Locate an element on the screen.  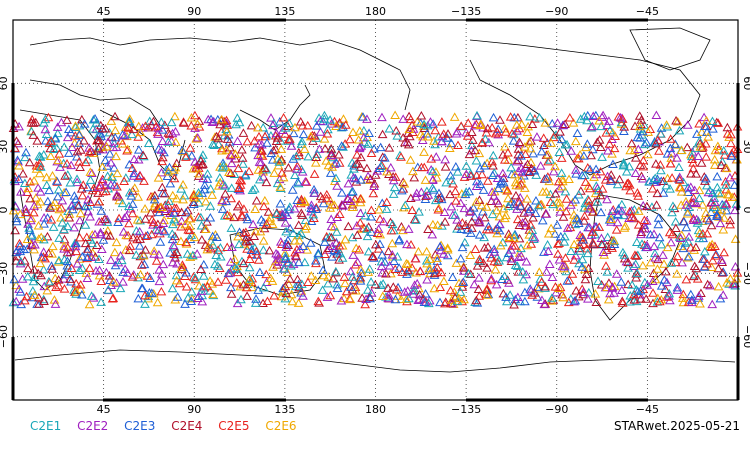
lon-tick-label: 90 is located at coordinates (194, 409).